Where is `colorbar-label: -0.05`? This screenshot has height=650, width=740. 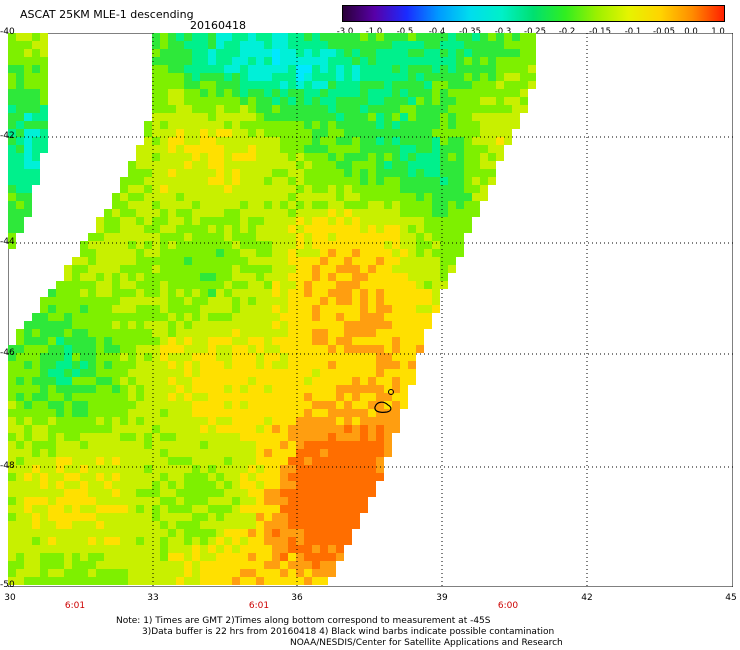
colorbar-label: -0.05 is located at coordinates (664, 32).